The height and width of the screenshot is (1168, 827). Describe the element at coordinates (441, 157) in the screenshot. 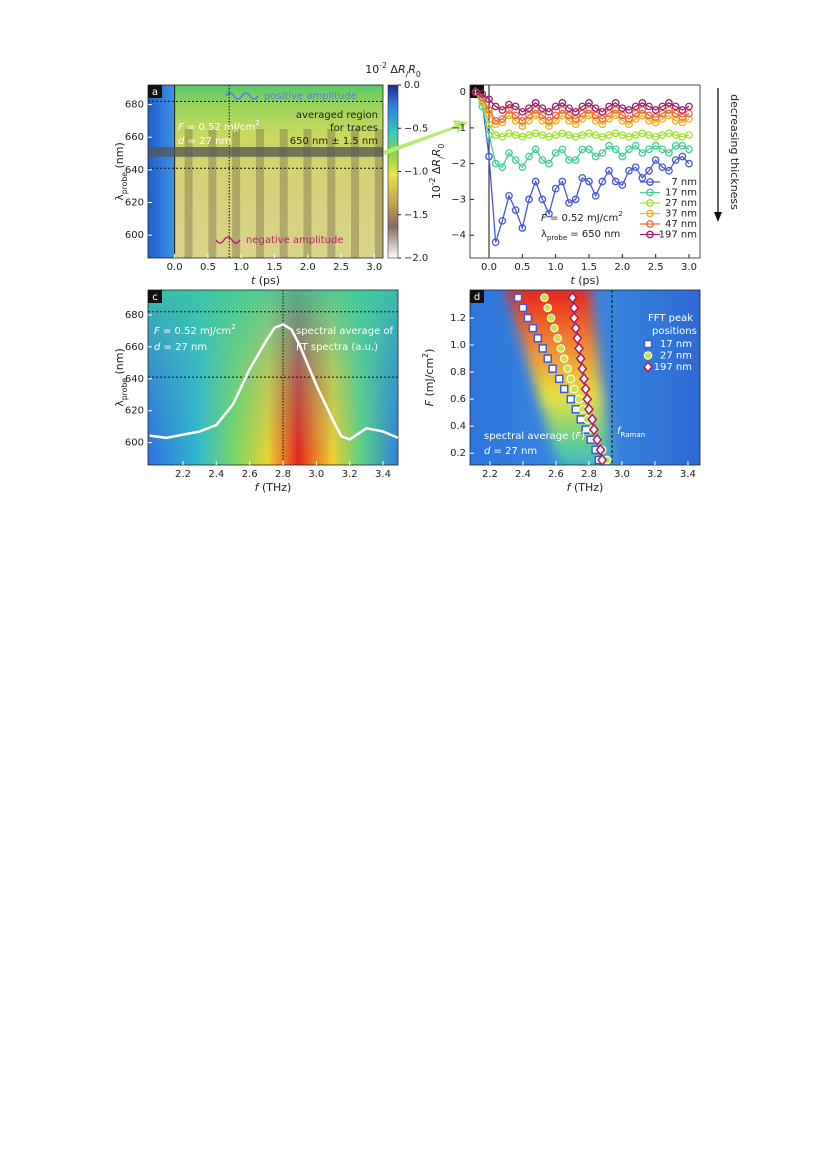

I see `text-part: /` at that location.